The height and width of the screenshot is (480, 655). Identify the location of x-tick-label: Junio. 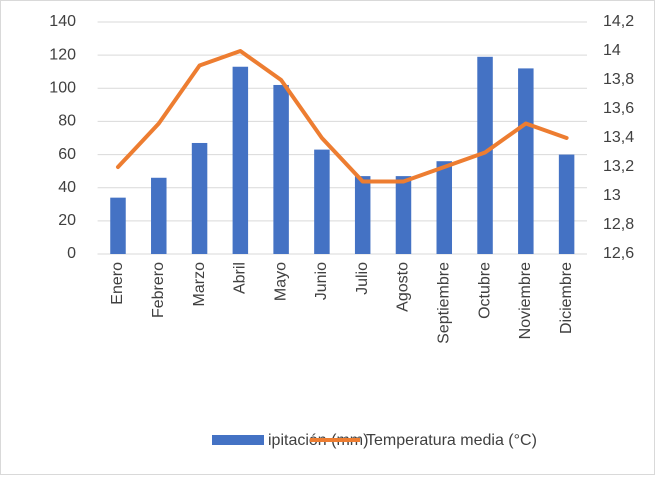
(321, 281).